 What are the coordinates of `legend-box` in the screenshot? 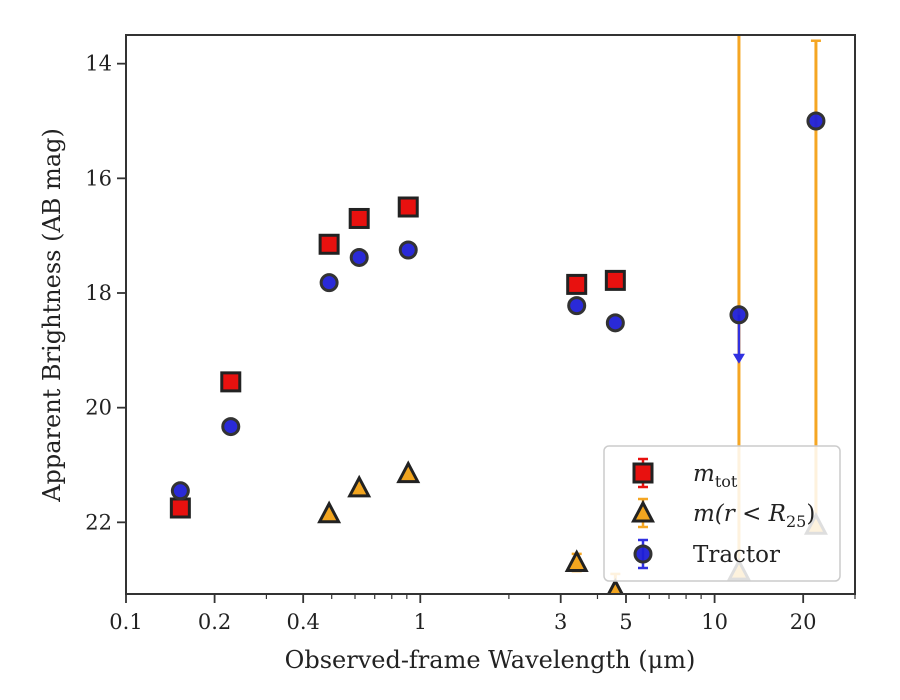 It's located at (722, 513).